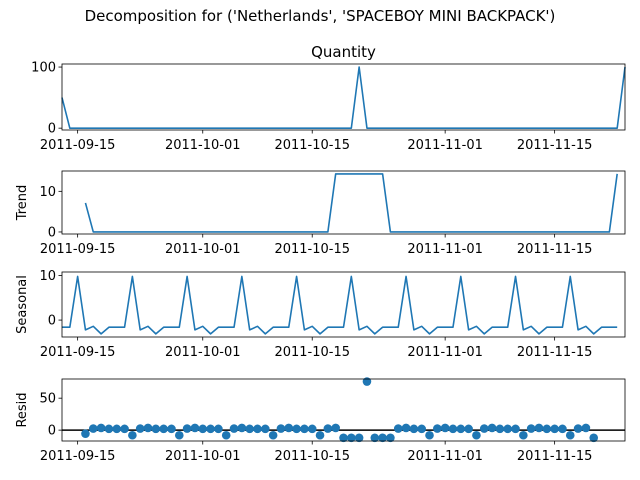 The image size is (640, 480). I want to click on trend-axes-frame, so click(343, 202).